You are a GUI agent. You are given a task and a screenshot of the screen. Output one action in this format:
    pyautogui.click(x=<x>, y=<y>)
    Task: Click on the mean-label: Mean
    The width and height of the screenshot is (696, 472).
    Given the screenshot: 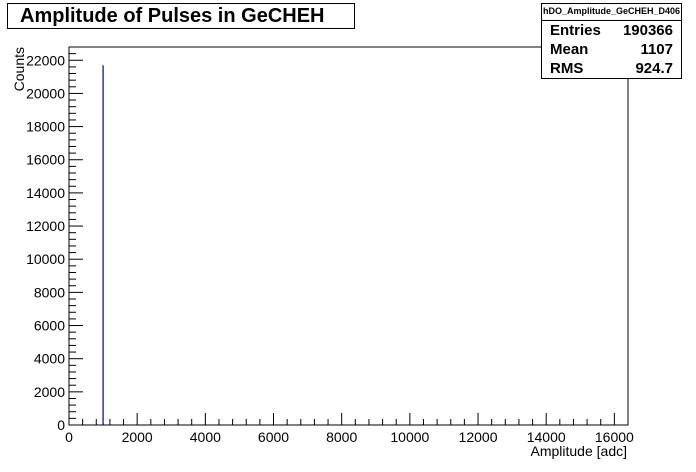 What is the action you would take?
    pyautogui.click(x=569, y=49)
    